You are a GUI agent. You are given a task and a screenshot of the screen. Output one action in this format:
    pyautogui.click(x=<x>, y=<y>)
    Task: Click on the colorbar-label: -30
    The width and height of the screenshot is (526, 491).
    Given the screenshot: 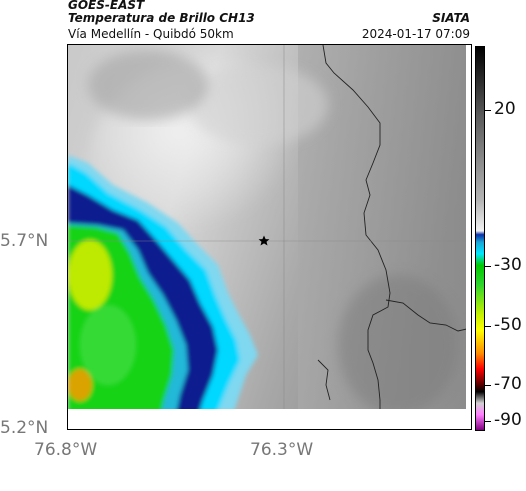 What is the action you would take?
    pyautogui.click(x=508, y=265)
    